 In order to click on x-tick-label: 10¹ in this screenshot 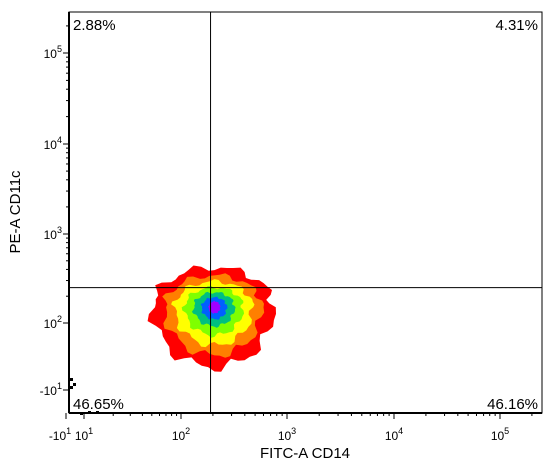, I will do `click(84, 434)`.